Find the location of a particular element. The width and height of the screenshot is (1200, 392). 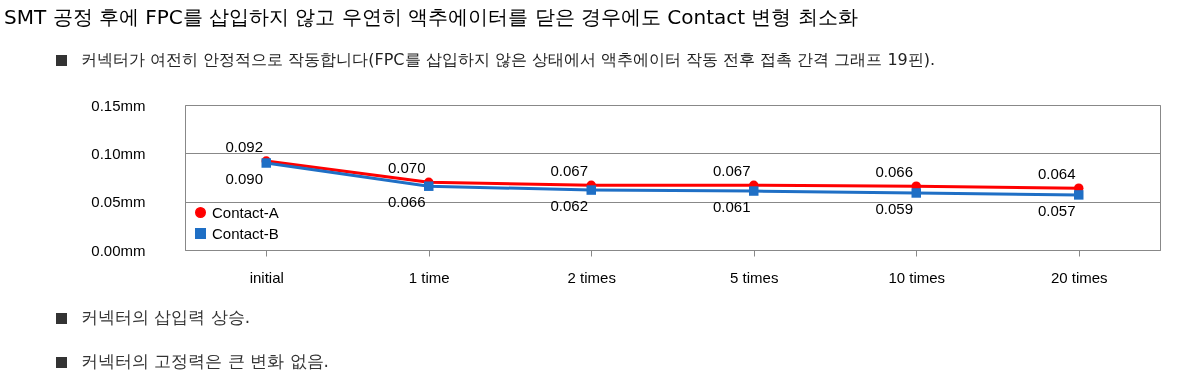

x-tick-label: 1 time is located at coordinates (429, 277).